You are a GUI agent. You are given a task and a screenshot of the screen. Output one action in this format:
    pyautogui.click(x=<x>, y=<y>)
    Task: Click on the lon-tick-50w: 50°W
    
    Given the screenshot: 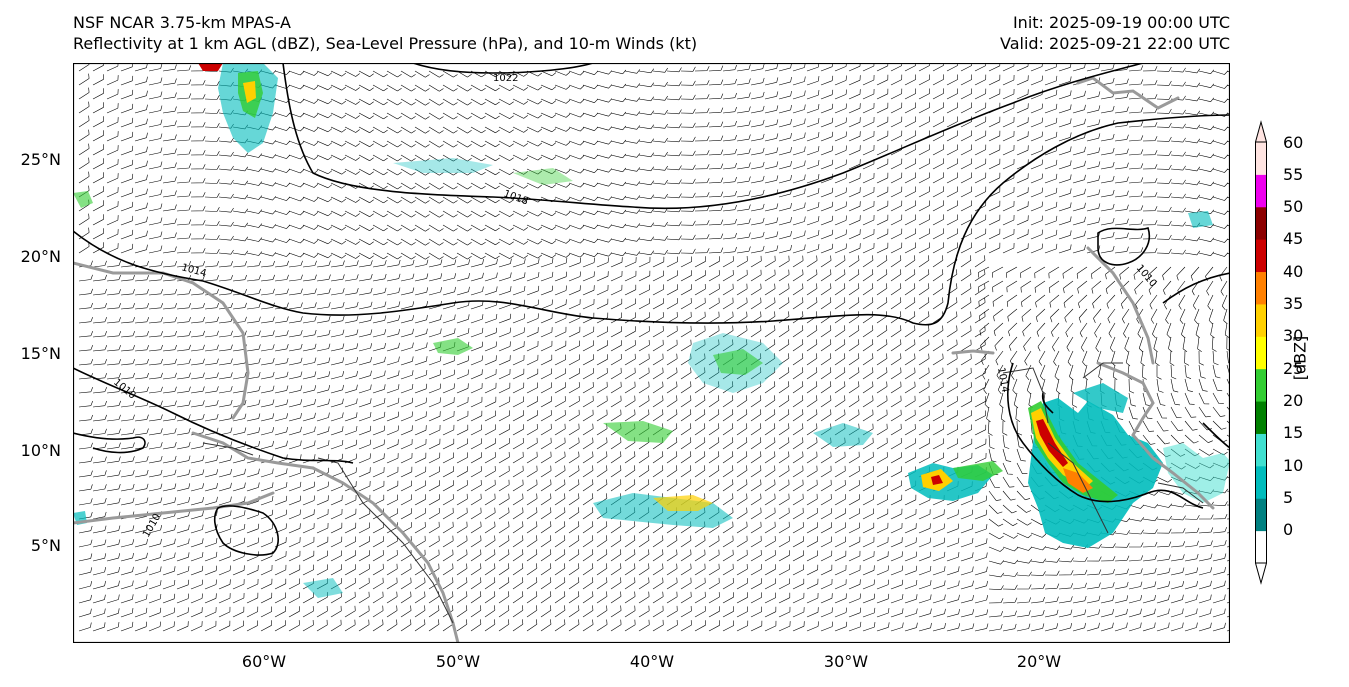 What is the action you would take?
    pyautogui.click(x=458, y=661)
    